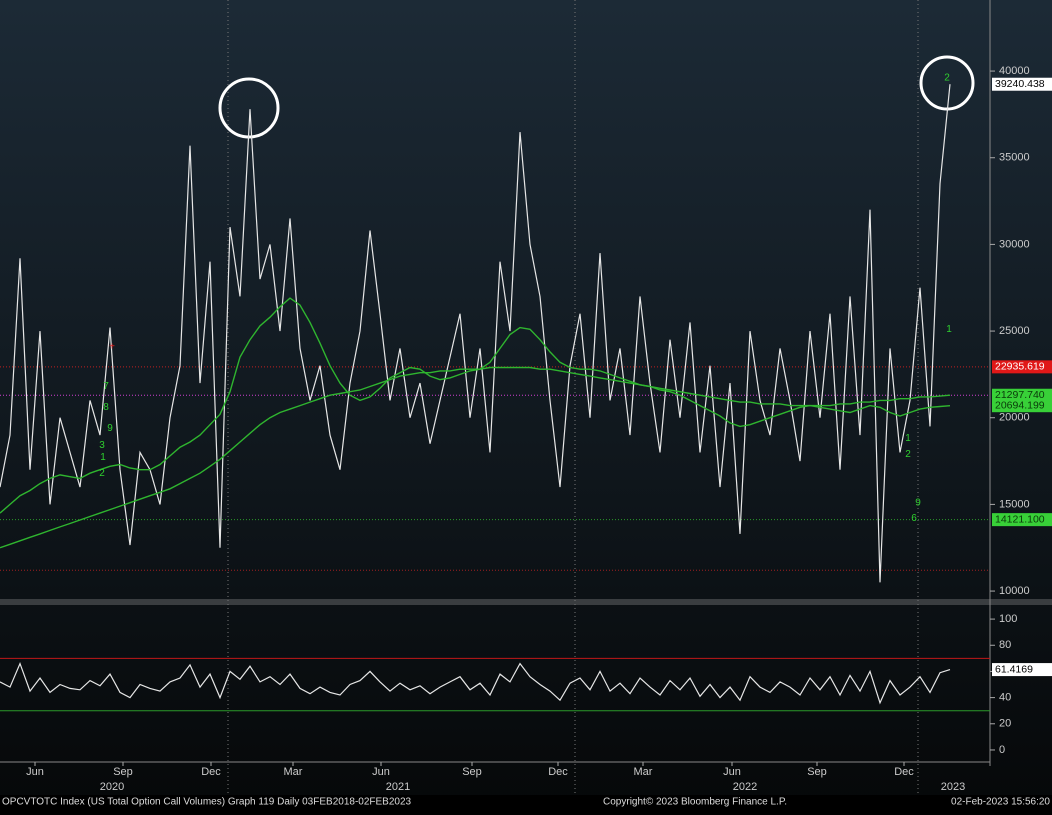  What do you see at coordinates (1005, 724) in the screenshot?
I see `y-tick-label: 20` at bounding box center [1005, 724].